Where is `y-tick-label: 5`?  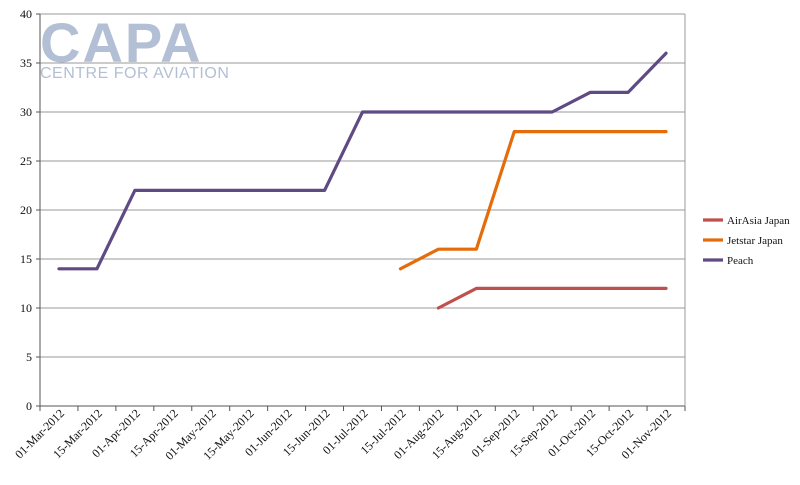
y-tick-label: 5 is located at coordinates (29, 357).